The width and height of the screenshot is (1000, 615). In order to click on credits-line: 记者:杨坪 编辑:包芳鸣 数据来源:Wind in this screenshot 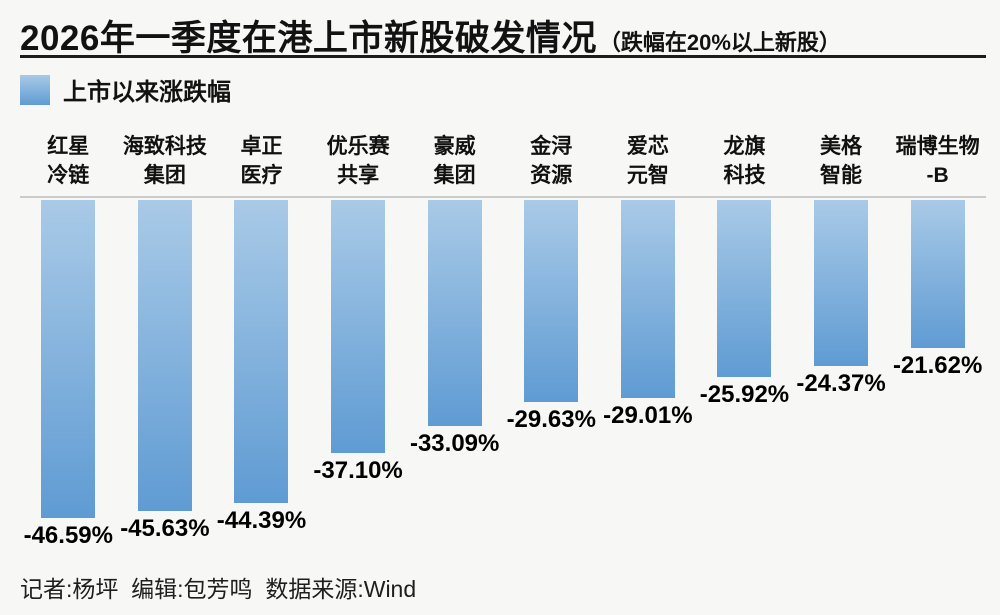, I will do `click(218, 589)`.